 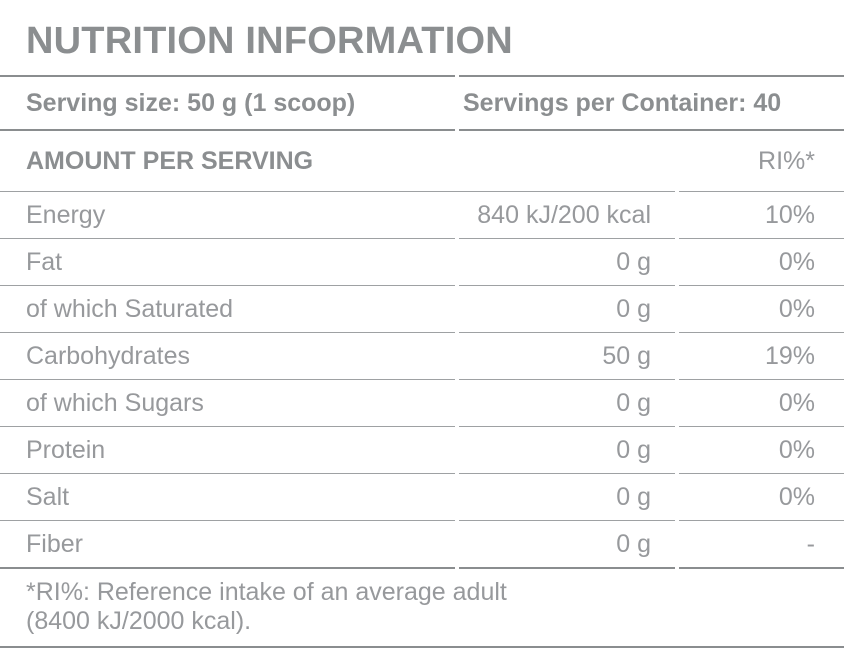 I want to click on nutrient-label: Fiber, so click(x=227, y=545).